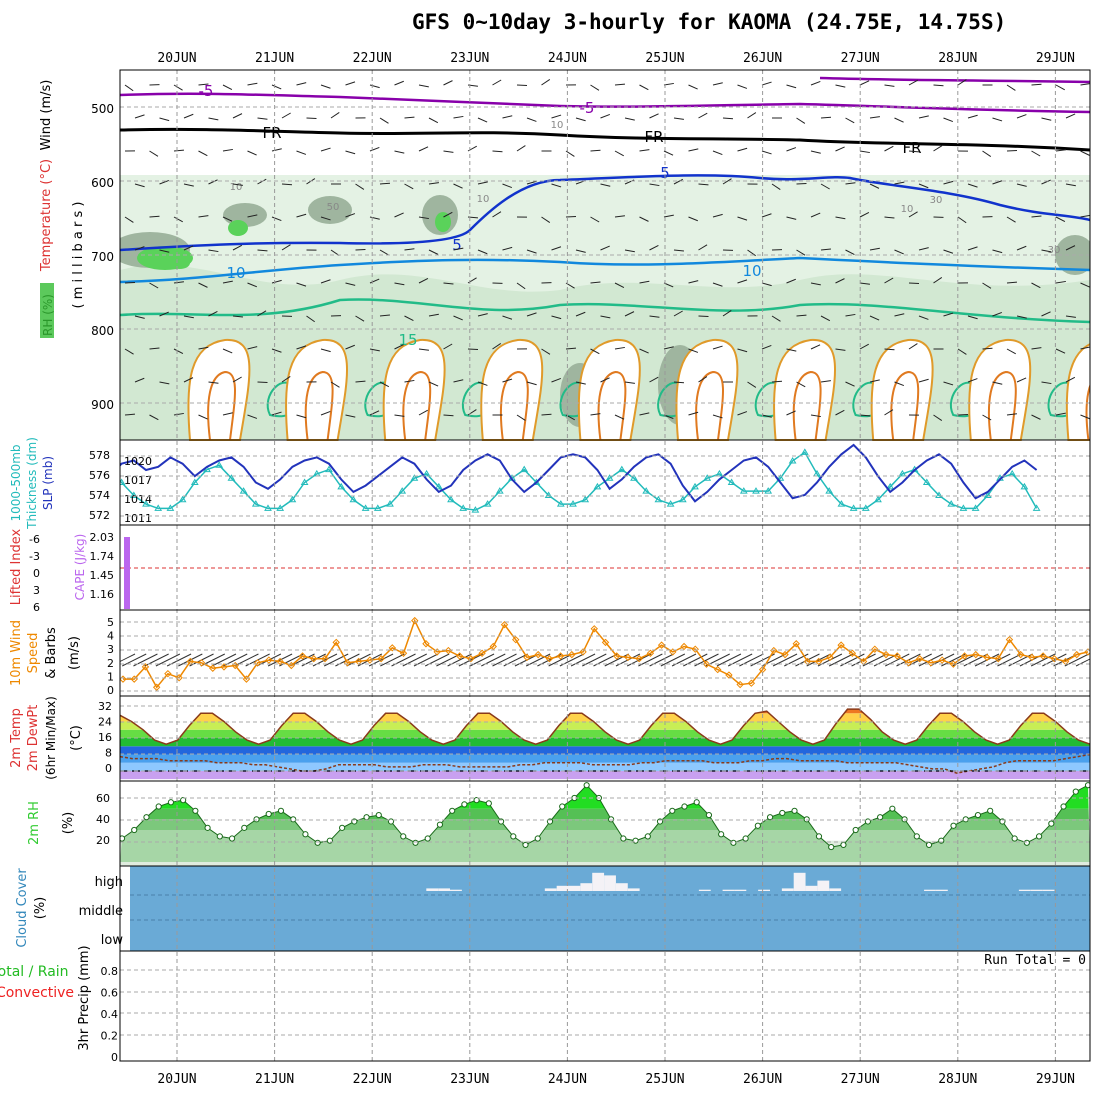 The height and width of the screenshot is (1100, 1100). I want to click on series-dewpoint, so click(605, 763).